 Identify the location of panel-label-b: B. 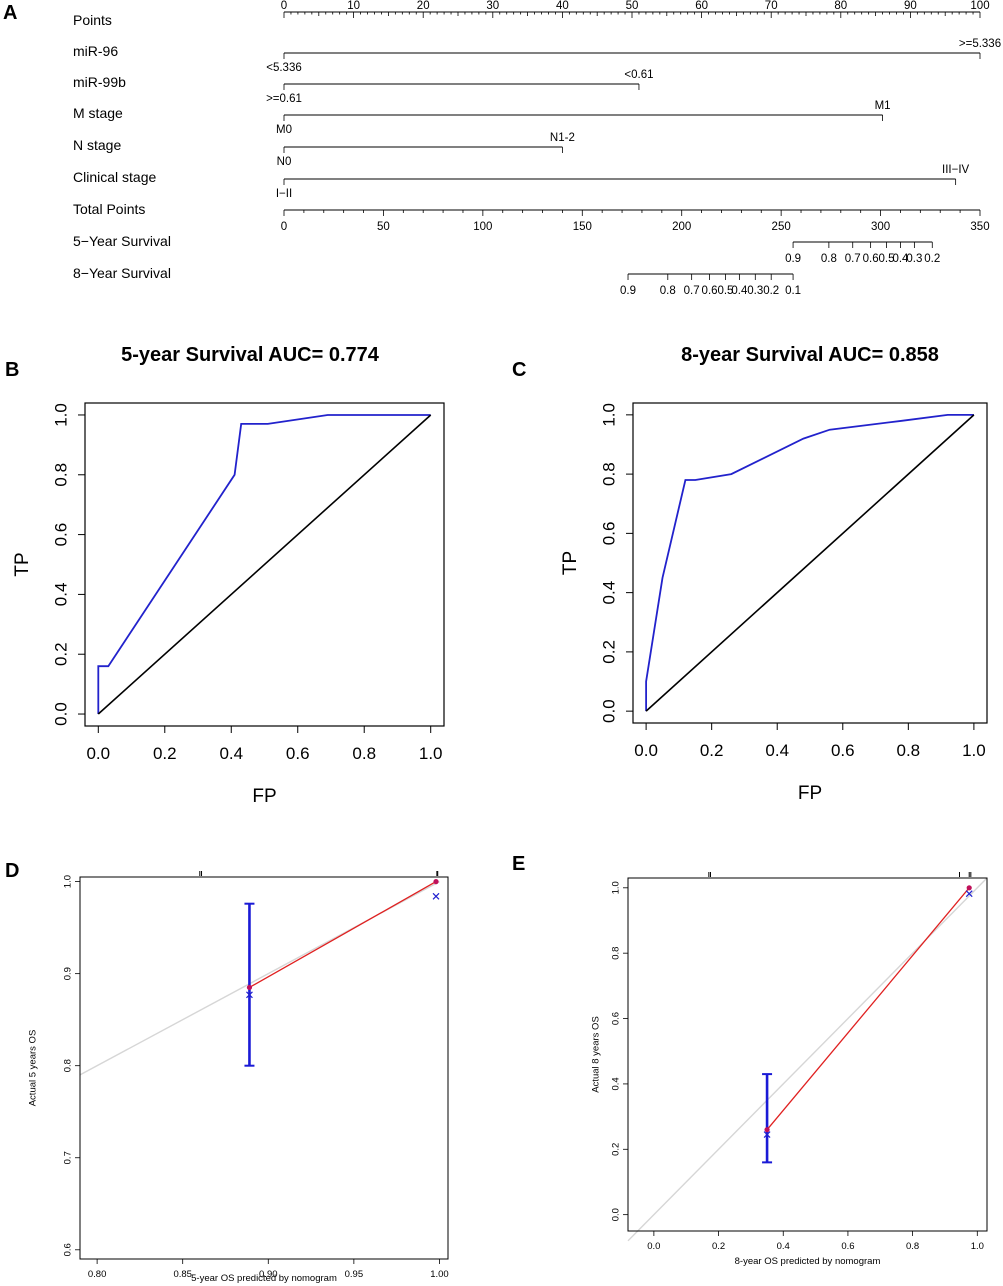
(12, 370).